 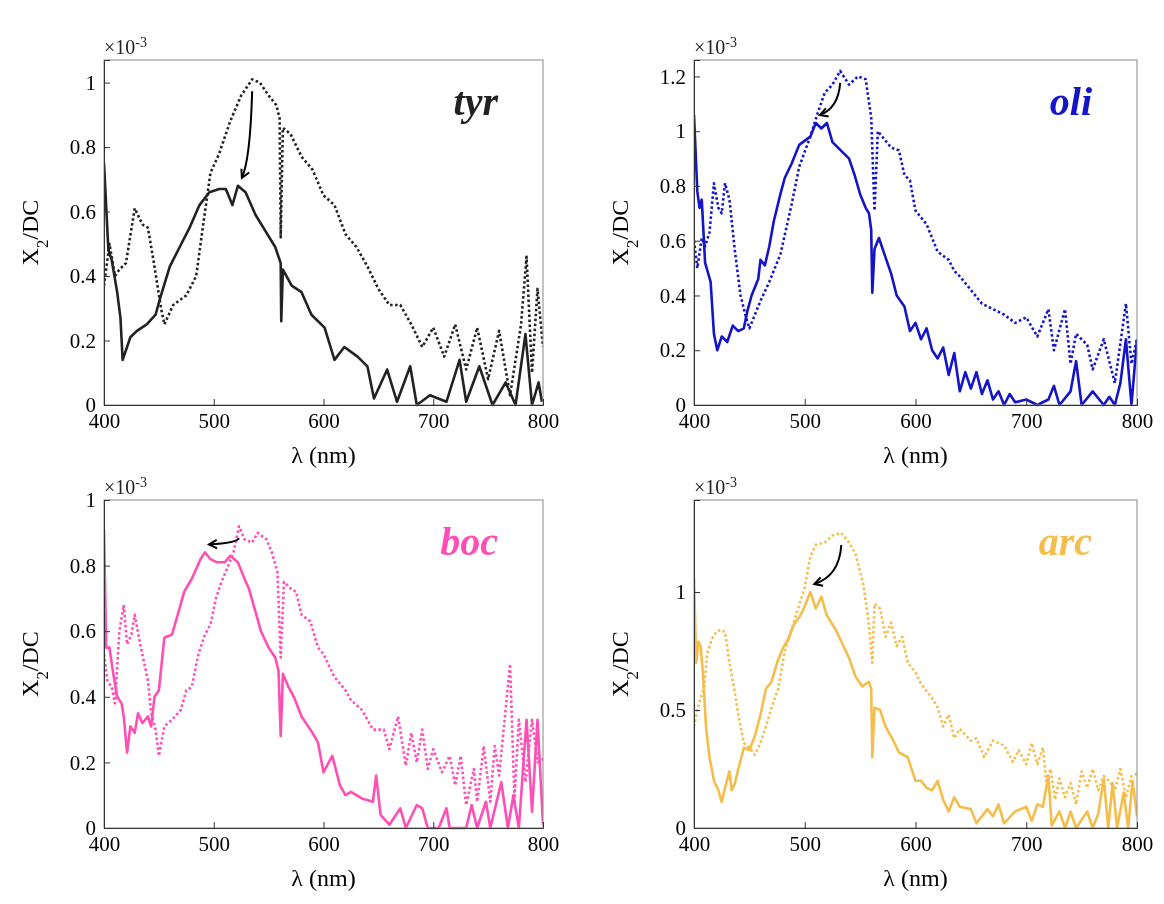 I want to click on y-tick-label: 1.2, so click(x=672, y=76).